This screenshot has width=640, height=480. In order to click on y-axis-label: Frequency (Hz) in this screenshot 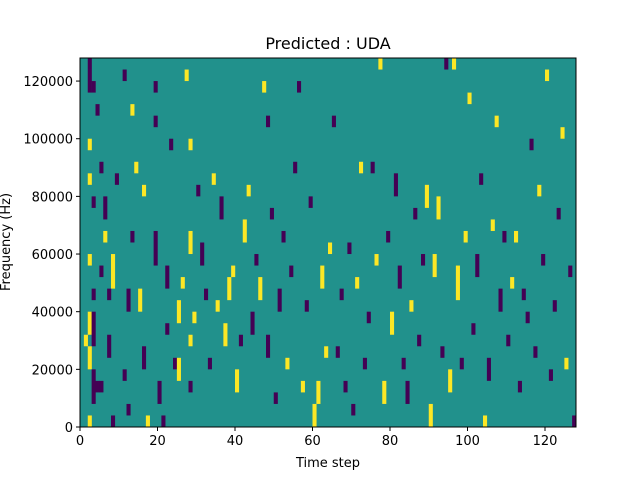, I will do `click(7, 242)`.